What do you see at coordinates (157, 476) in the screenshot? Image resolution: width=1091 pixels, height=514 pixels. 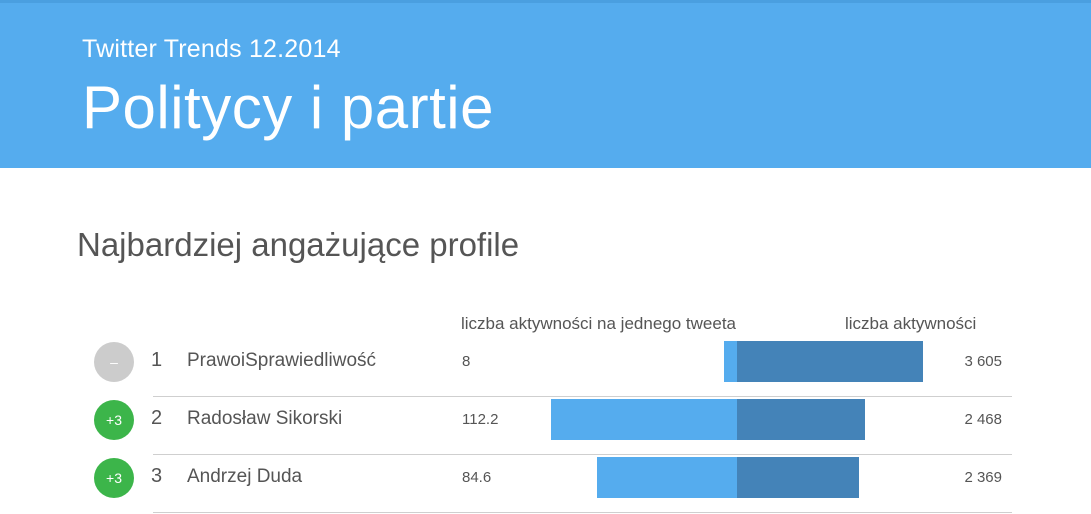 I see `rank-number: 3` at bounding box center [157, 476].